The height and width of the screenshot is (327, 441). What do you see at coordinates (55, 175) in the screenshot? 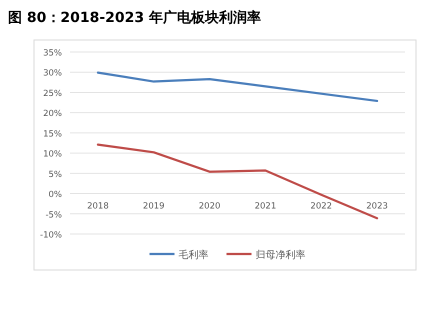
I see `y-tick-label: 5%` at bounding box center [55, 175].